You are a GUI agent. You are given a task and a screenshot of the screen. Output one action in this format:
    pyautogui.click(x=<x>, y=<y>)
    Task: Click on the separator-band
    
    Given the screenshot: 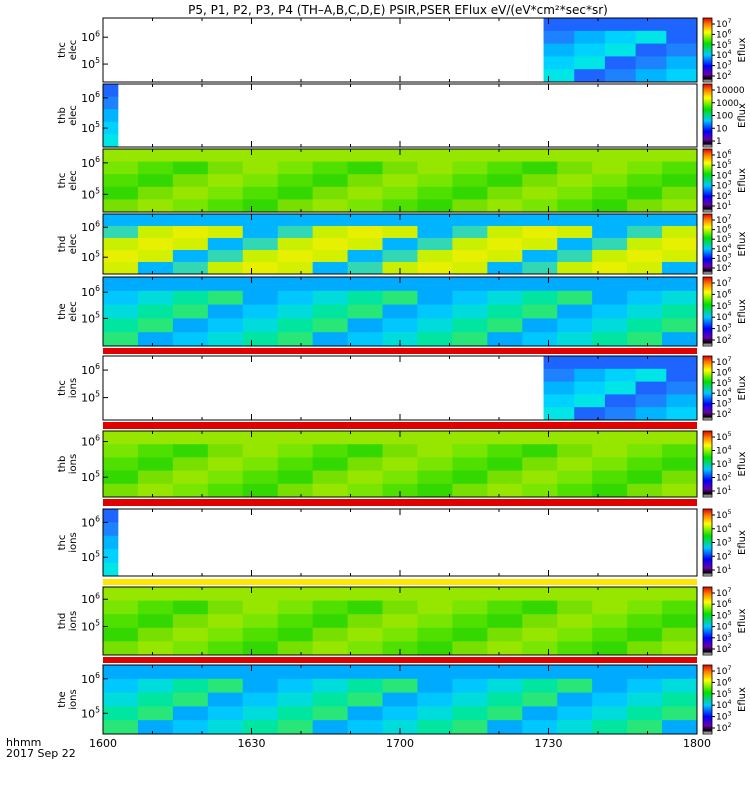 What is the action you would take?
    pyautogui.click(x=400, y=582)
    